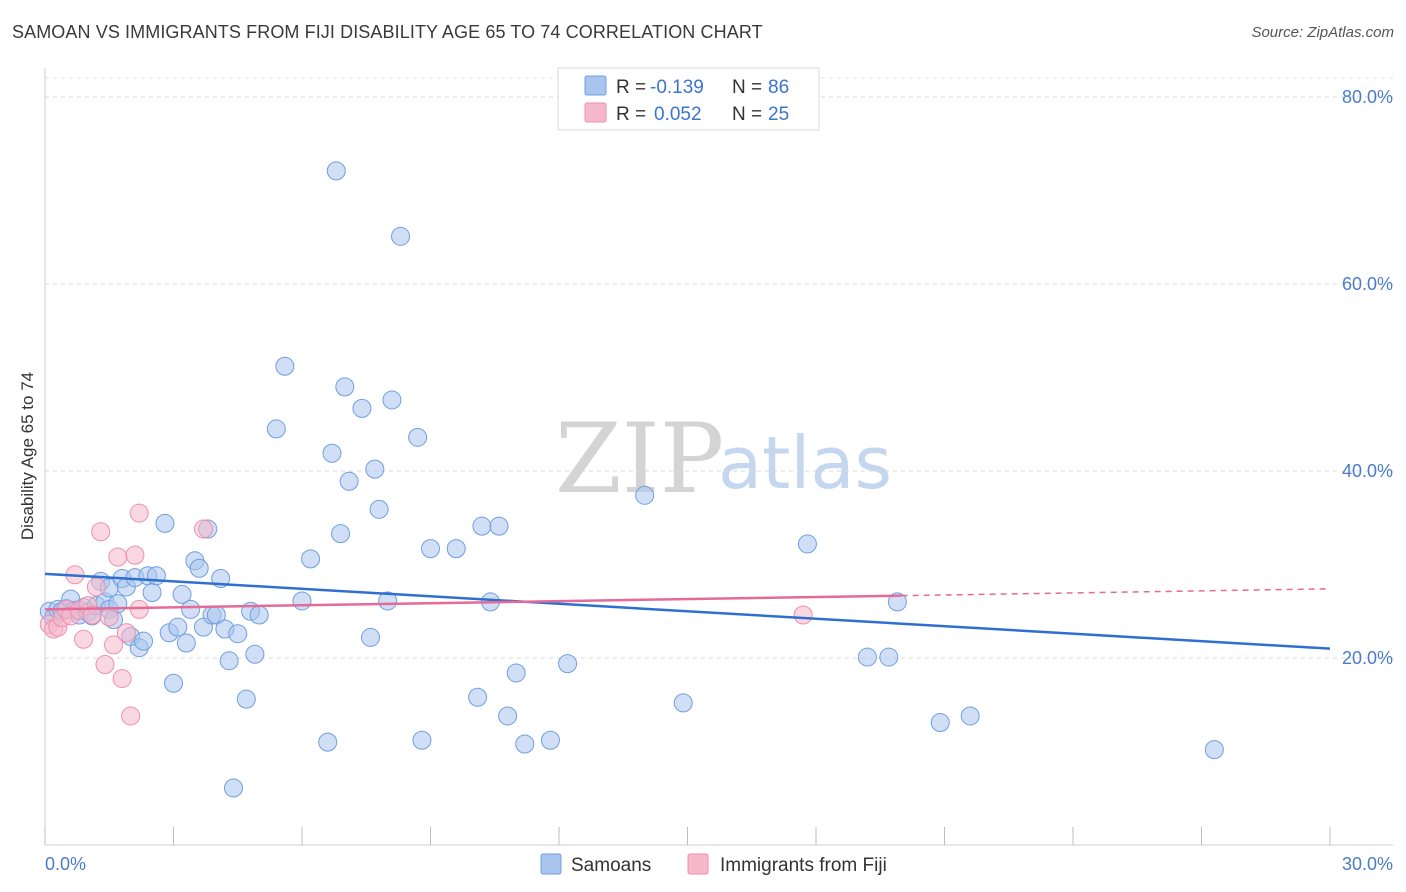 Image resolution: width=1406 pixels, height=892 pixels. What do you see at coordinates (688, 99) in the screenshot?
I see `legend-top: R = -0.139 N = 86 R = 0.052 N = 25` at bounding box center [688, 99].